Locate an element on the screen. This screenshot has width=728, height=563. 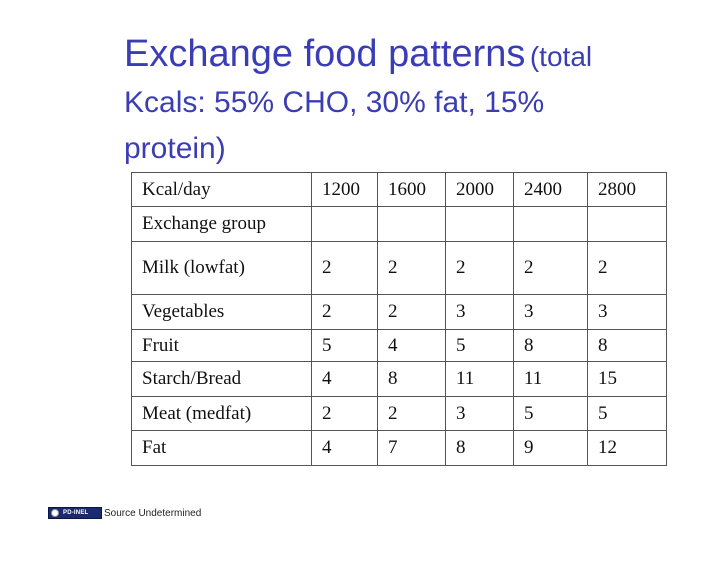
badge-label: PD-INEL is located at coordinates (76, 513).